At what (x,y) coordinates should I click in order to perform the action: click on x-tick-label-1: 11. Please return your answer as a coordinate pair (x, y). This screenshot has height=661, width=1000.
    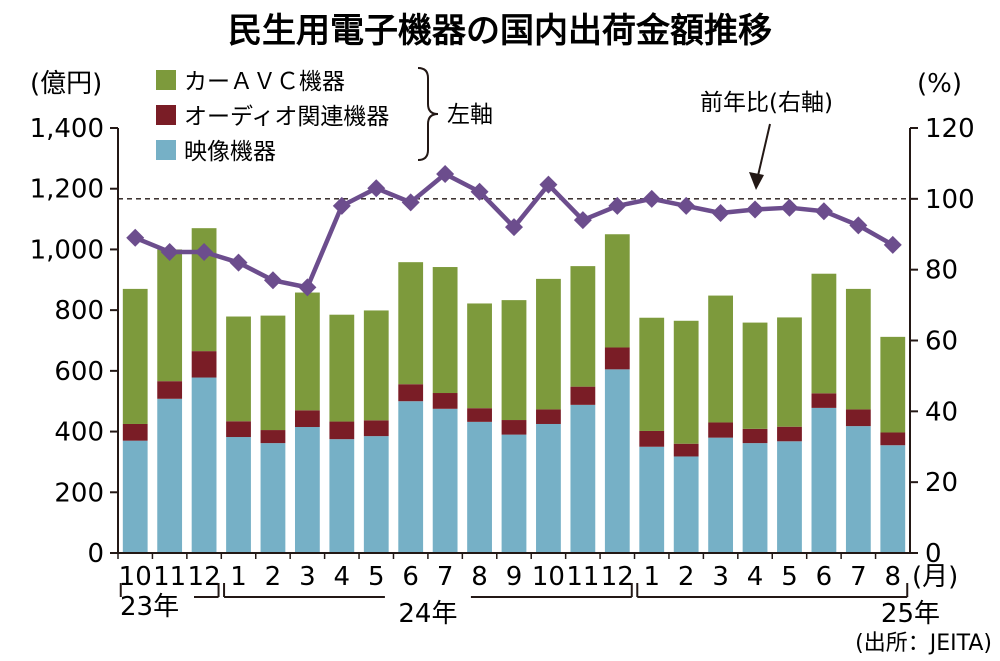
    Looking at the image, I should click on (169, 577).